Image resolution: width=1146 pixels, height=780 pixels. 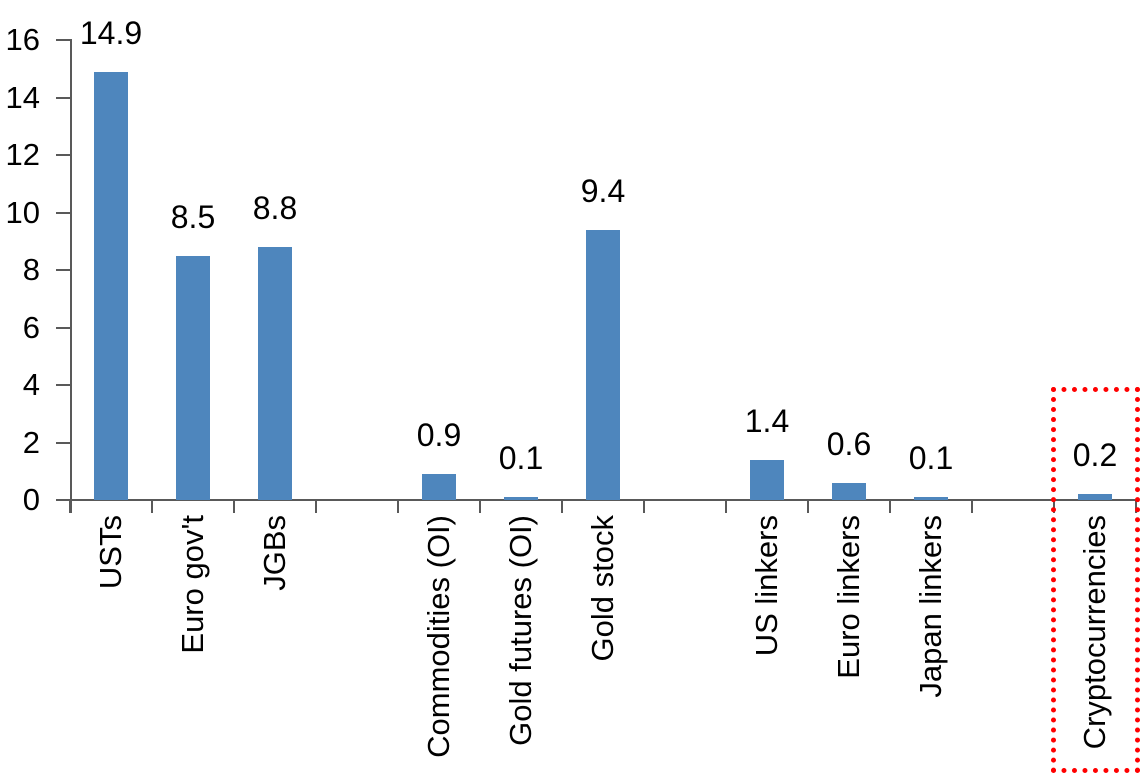 I want to click on y-tick-label: 16, so click(x=22, y=40).